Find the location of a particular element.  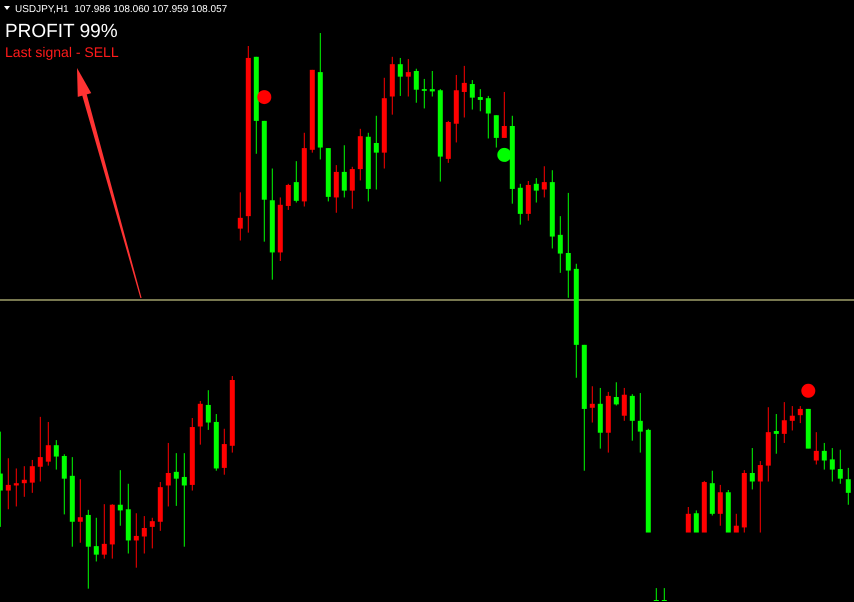

chart-title: USDJPY,H1 107.986 108.060 107.959 108.057 is located at coordinates (121, 9).